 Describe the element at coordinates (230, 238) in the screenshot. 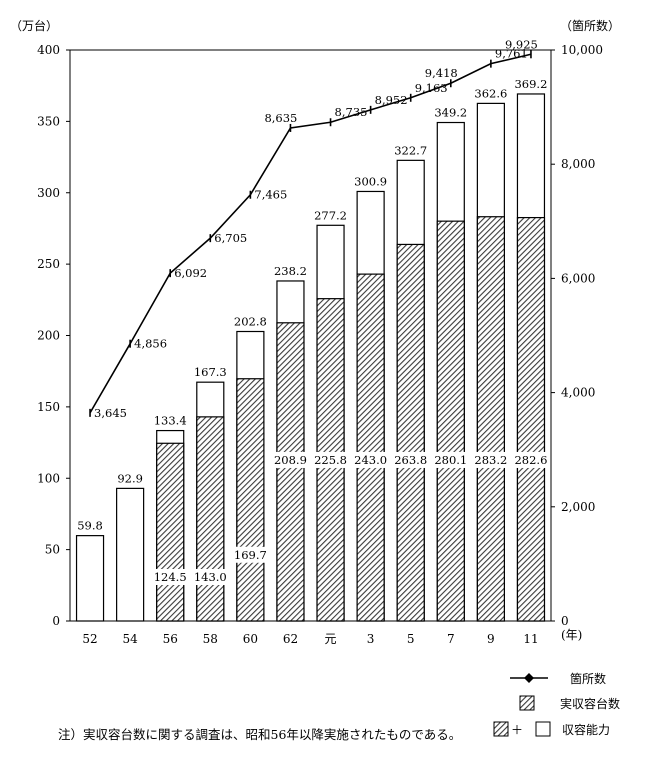

I see `location-count-label: 6,705` at that location.